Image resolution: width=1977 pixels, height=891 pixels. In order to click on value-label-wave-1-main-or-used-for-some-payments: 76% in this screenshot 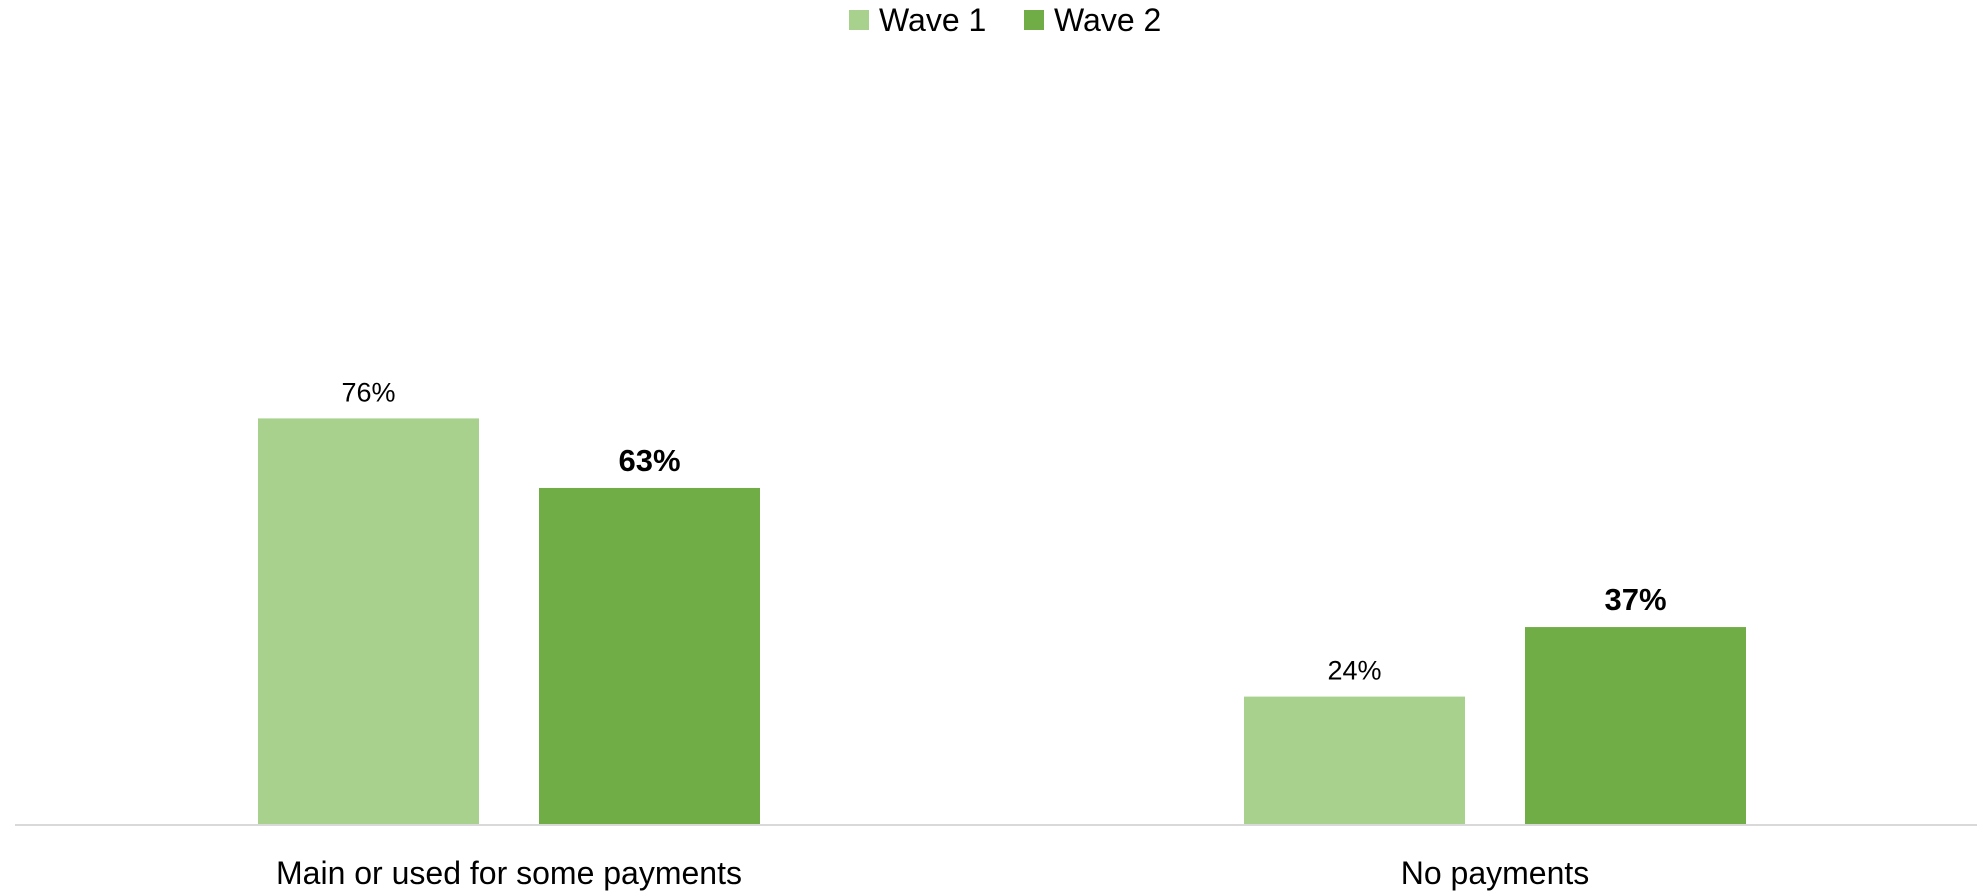, I will do `click(368, 392)`.